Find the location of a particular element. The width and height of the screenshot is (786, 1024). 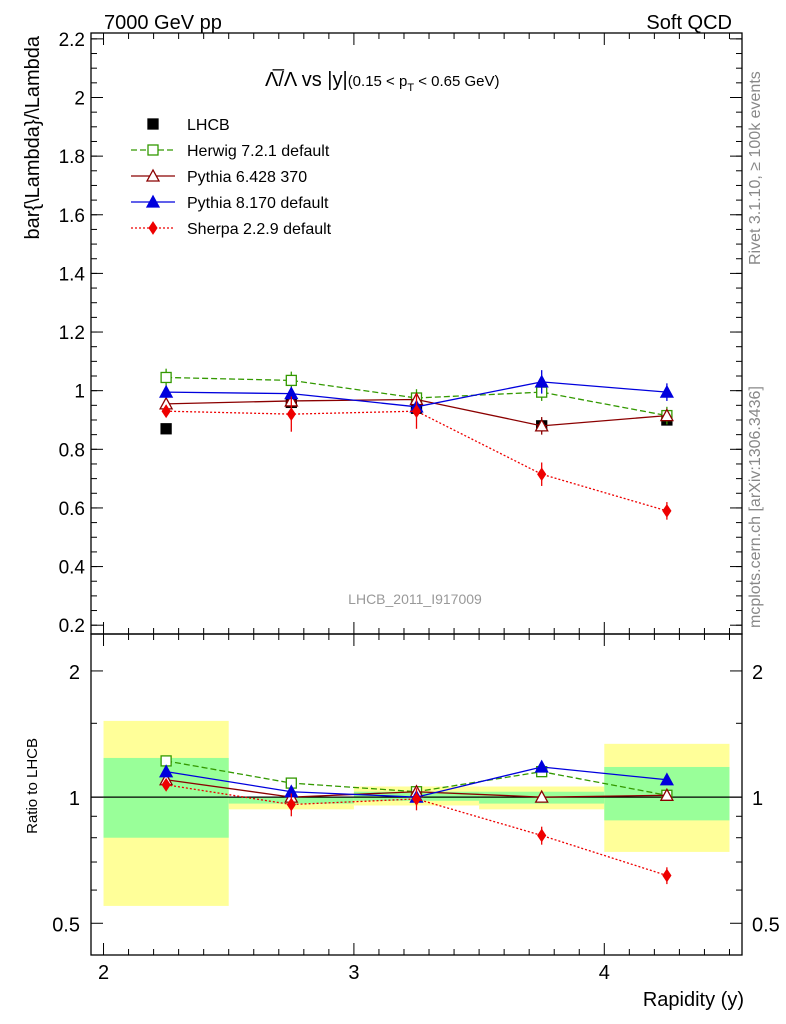

legend-label: Pythia 6.428 370 is located at coordinates (247, 177).